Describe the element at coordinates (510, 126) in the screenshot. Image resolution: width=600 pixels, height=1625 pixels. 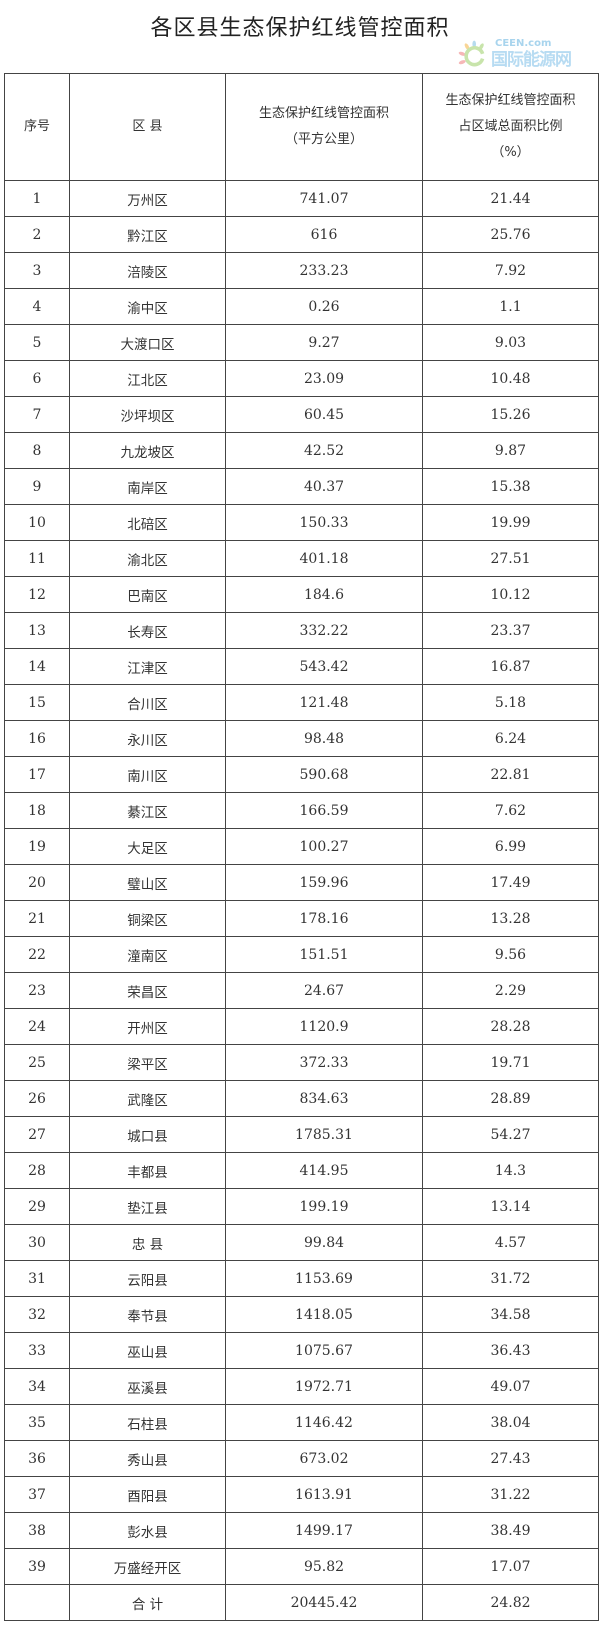
I see `header-ratio-line2: 占区域总面积比例` at that location.